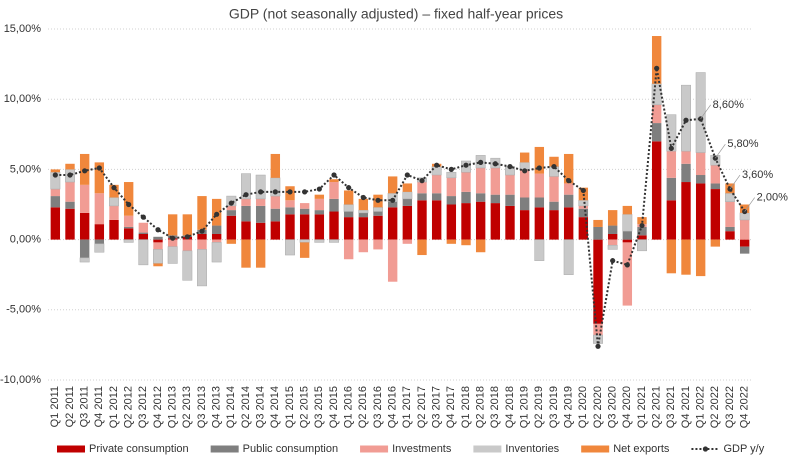  I want to click on legend-swatch, so click(487, 449).